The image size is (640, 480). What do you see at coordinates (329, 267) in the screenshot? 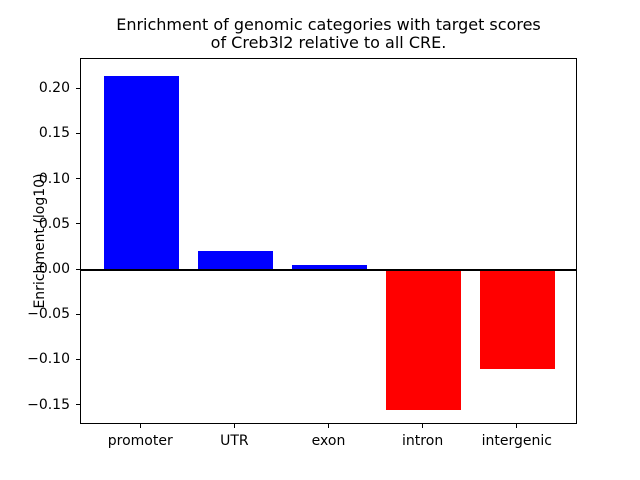
I see `bar-exon` at bounding box center [329, 267].